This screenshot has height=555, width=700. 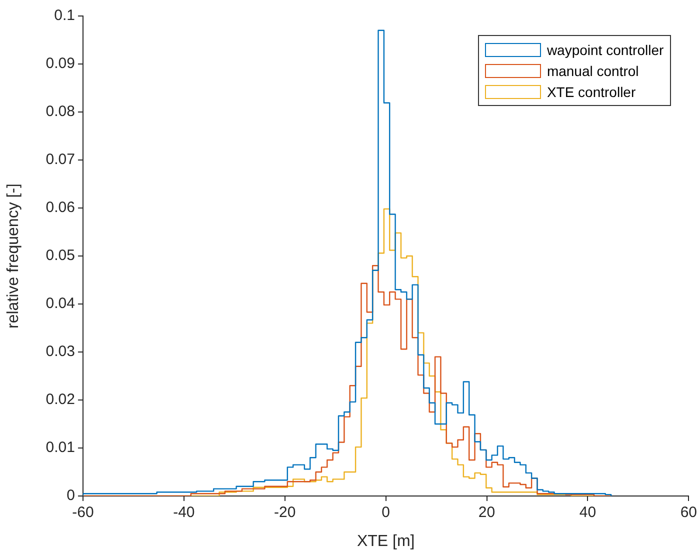 What do you see at coordinates (60, 255) in the screenshot?
I see `y-tick-label: 0.05` at bounding box center [60, 255].